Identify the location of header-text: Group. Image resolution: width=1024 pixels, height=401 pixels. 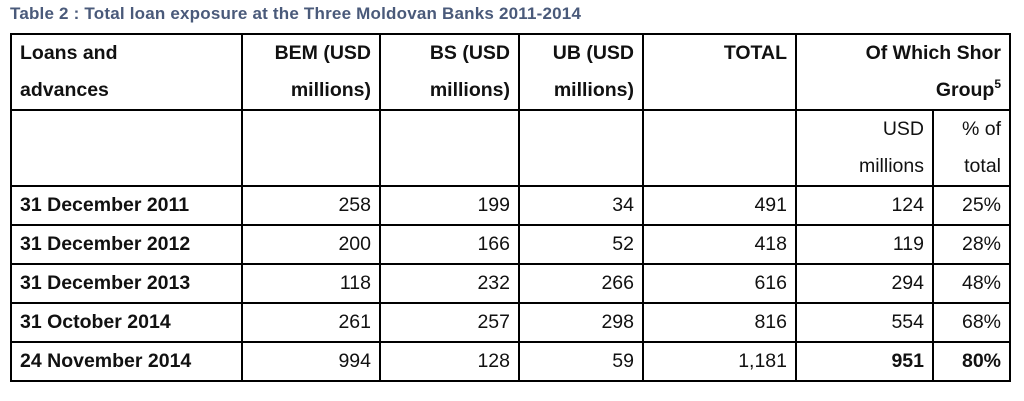
(965, 90).